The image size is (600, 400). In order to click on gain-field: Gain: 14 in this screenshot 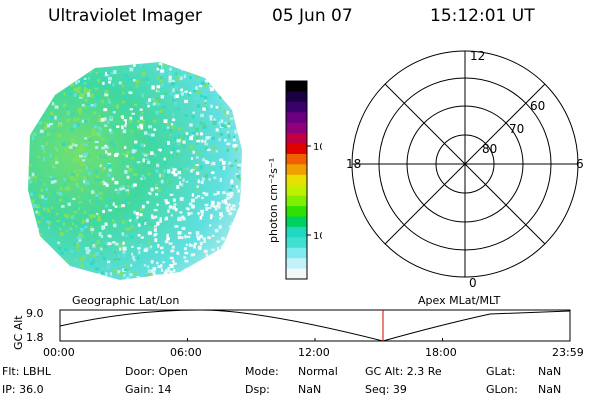, I will do `click(148, 389)`.